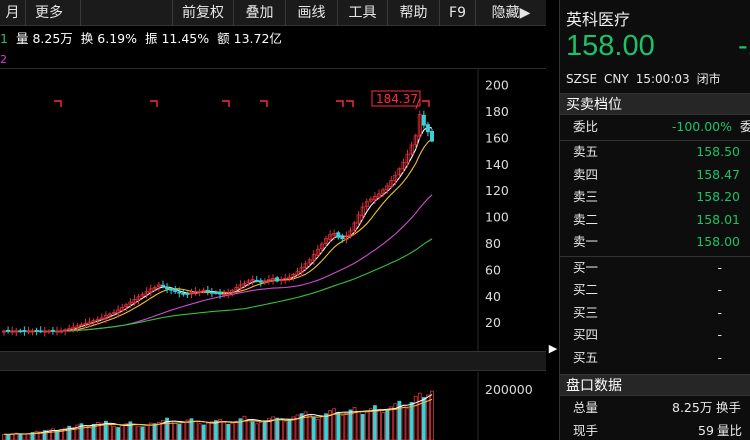  What do you see at coordinates (22, 38) in the screenshot?
I see `volume-label: 量` at bounding box center [22, 38].